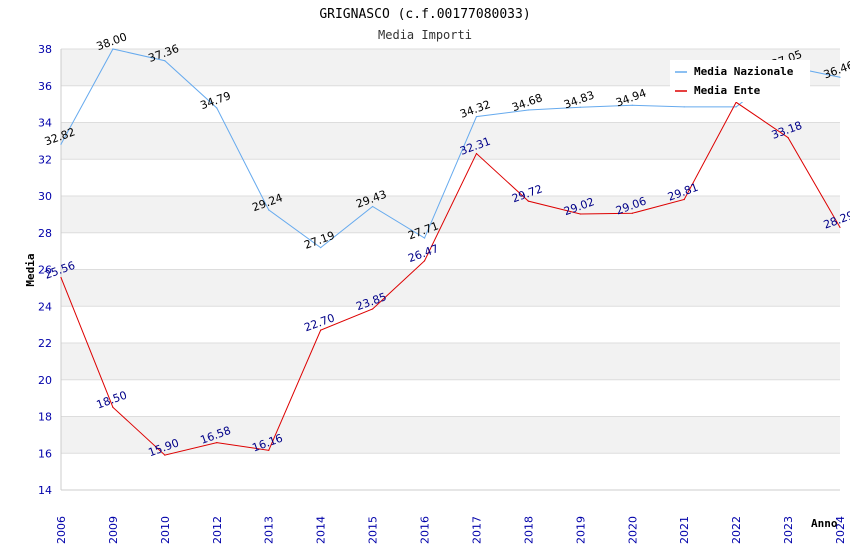 The height and width of the screenshot is (550, 850). What do you see at coordinates (45, 49) in the screenshot?
I see `y-tick-label: 38` at bounding box center [45, 49].